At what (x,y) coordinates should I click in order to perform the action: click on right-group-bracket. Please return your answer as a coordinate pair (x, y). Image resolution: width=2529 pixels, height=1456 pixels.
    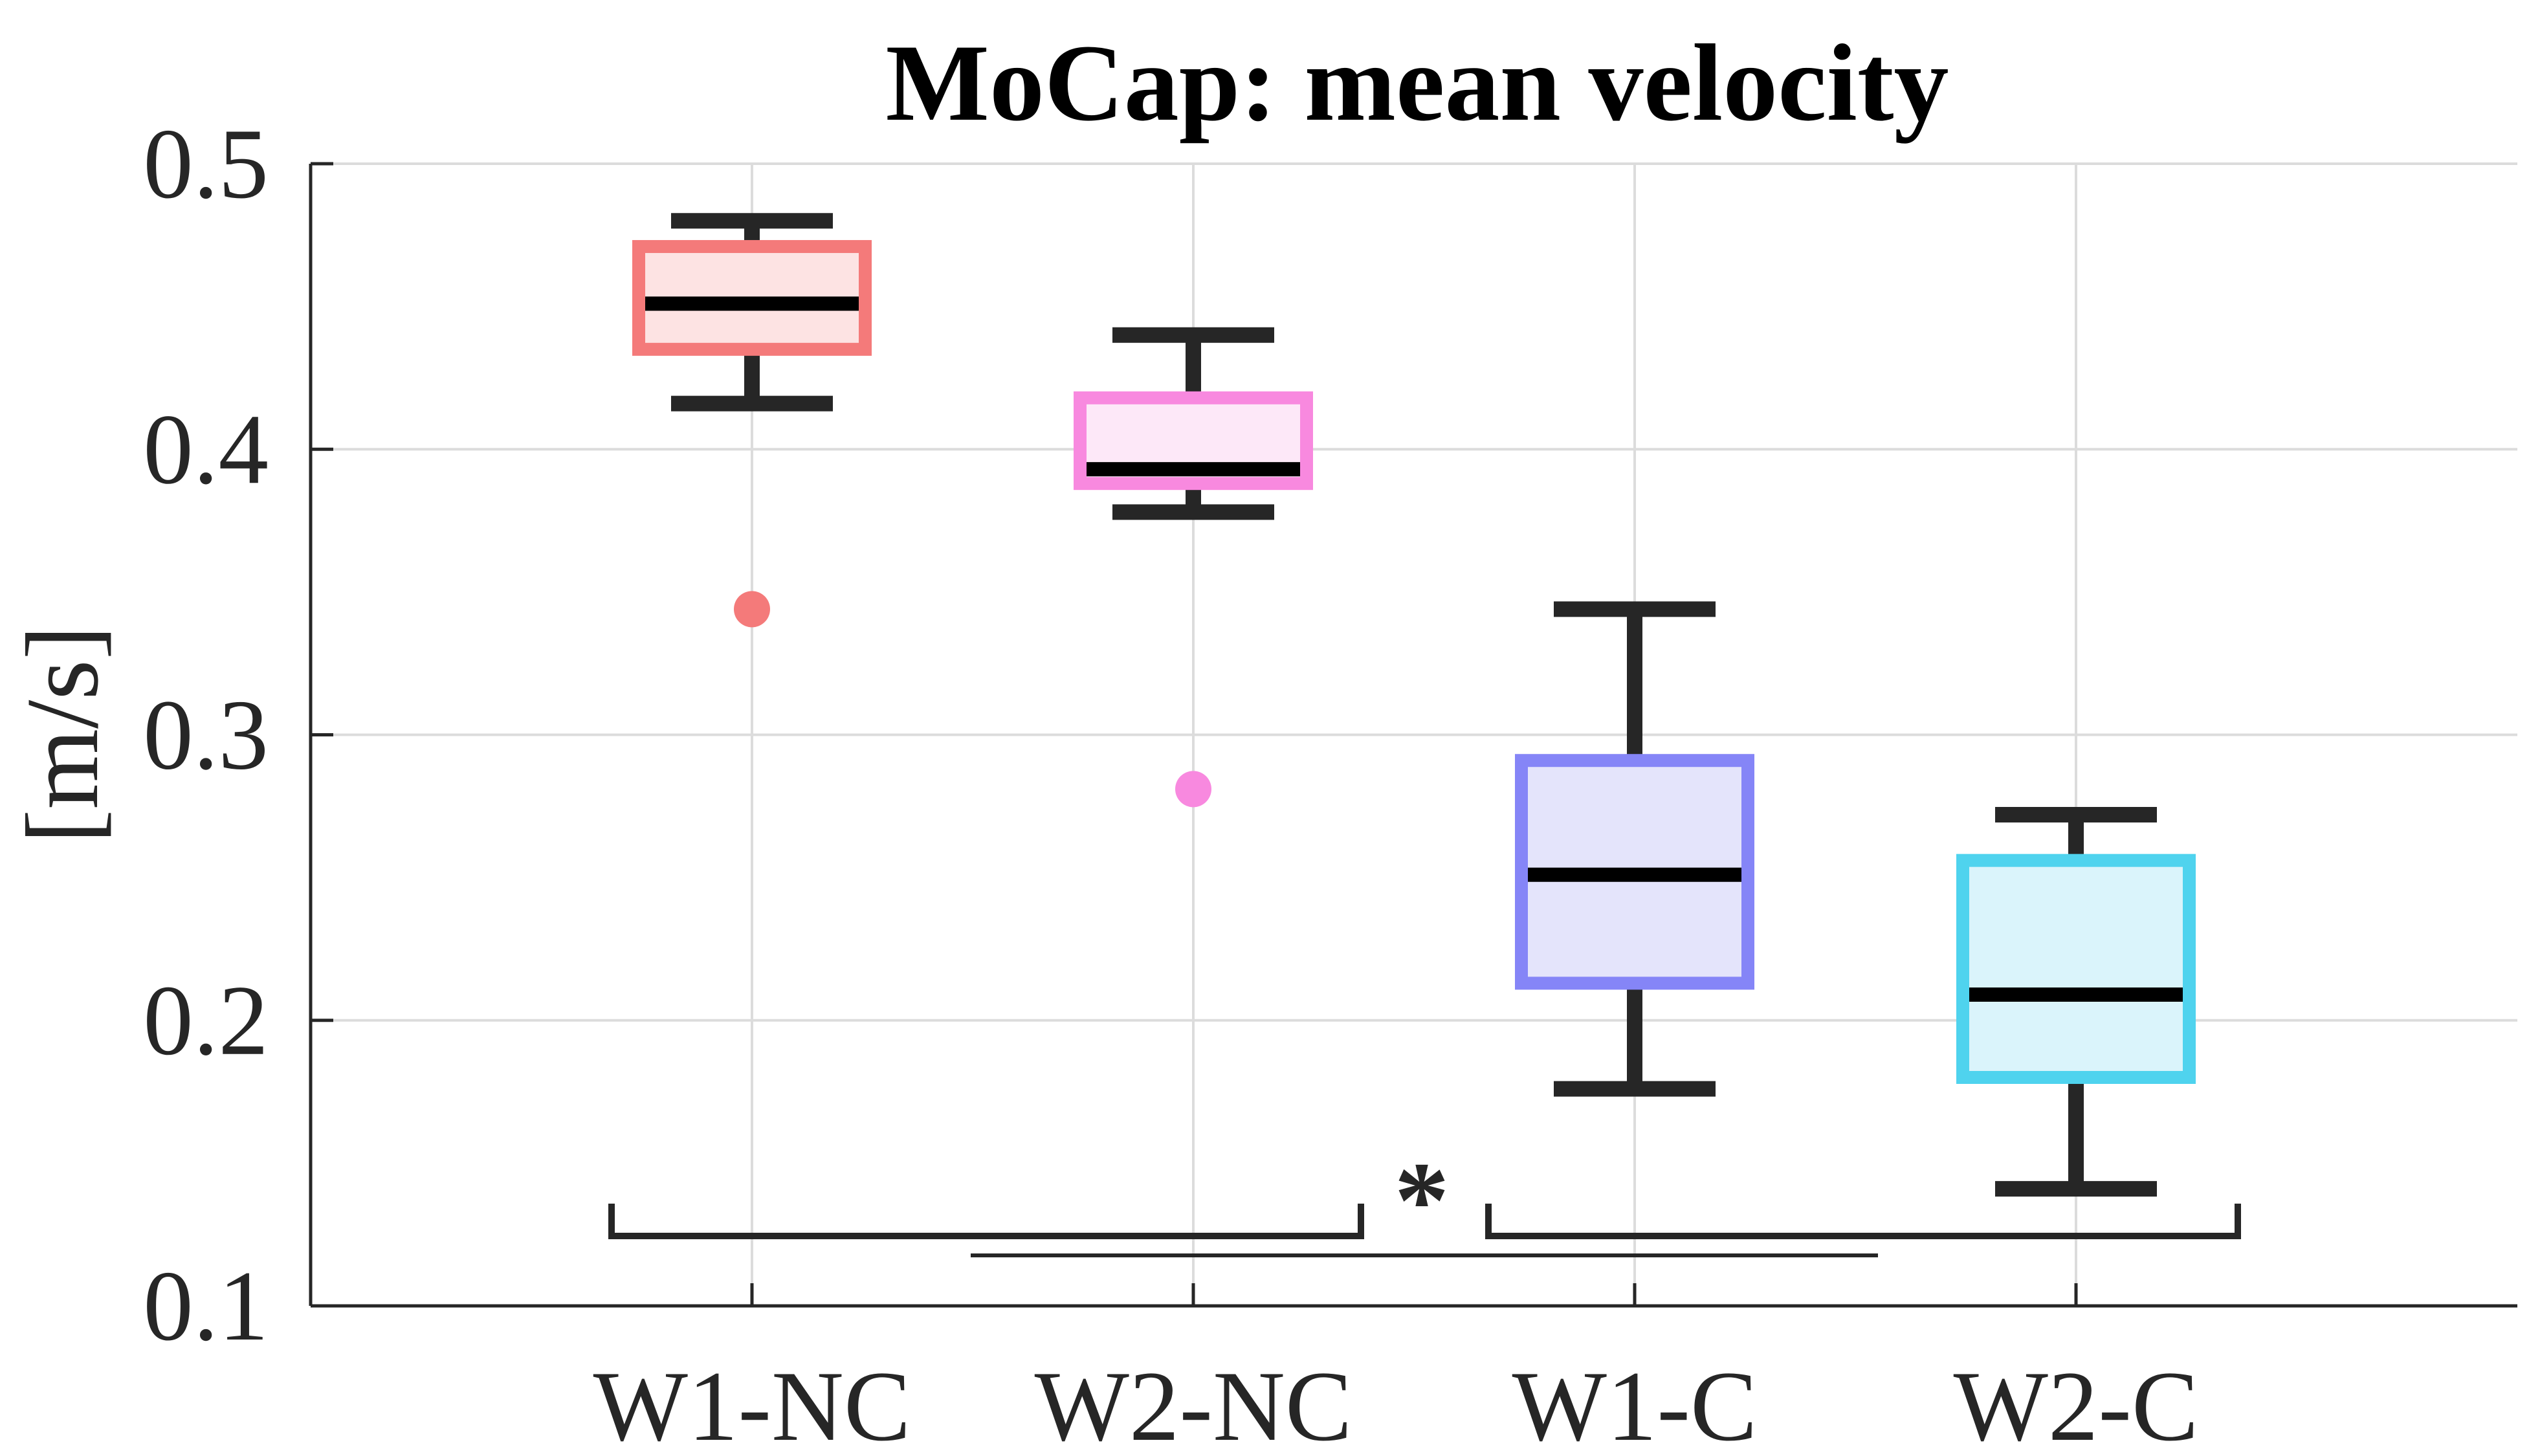
    Looking at the image, I should click on (1863, 1221).